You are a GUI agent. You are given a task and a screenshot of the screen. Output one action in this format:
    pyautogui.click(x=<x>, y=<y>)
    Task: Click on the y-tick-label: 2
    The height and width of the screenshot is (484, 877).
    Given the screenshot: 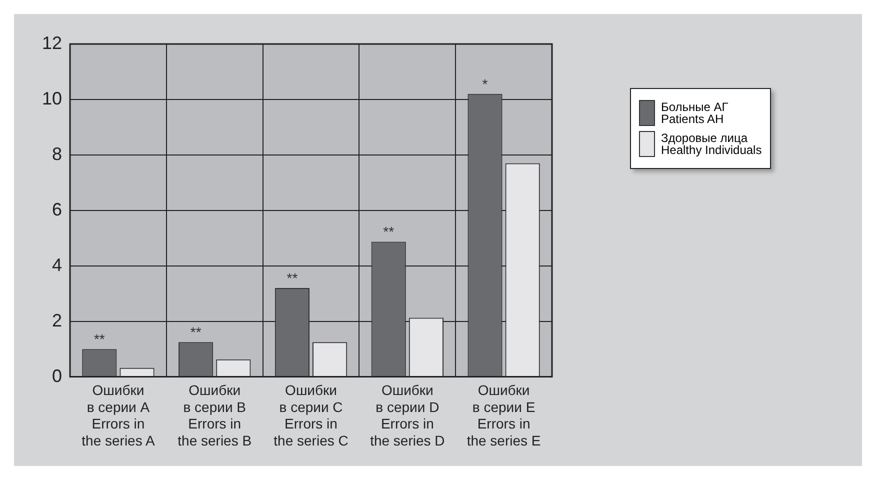 What is the action you would take?
    pyautogui.click(x=57, y=320)
    